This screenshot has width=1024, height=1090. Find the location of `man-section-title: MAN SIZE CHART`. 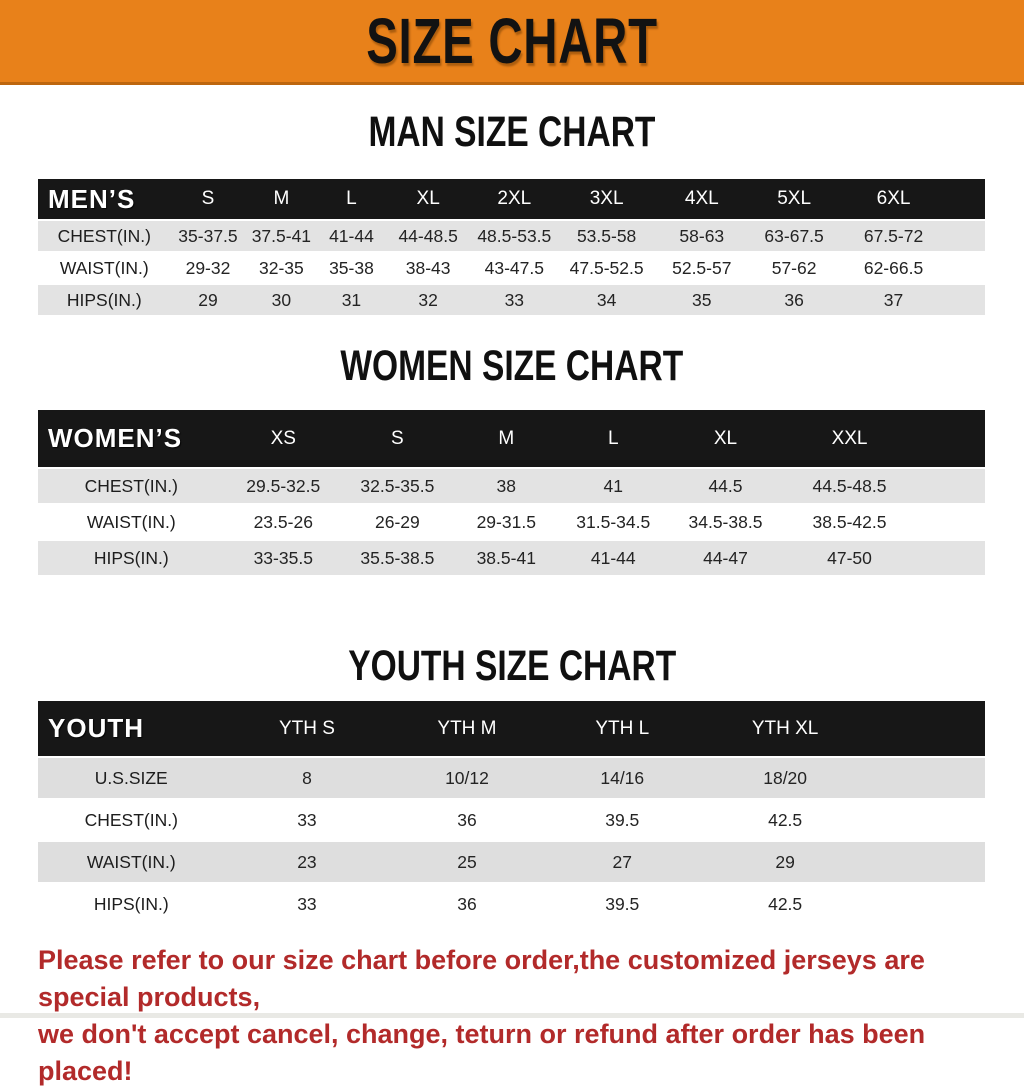

man-section-title: MAN SIZE CHART is located at coordinates (512, 132).